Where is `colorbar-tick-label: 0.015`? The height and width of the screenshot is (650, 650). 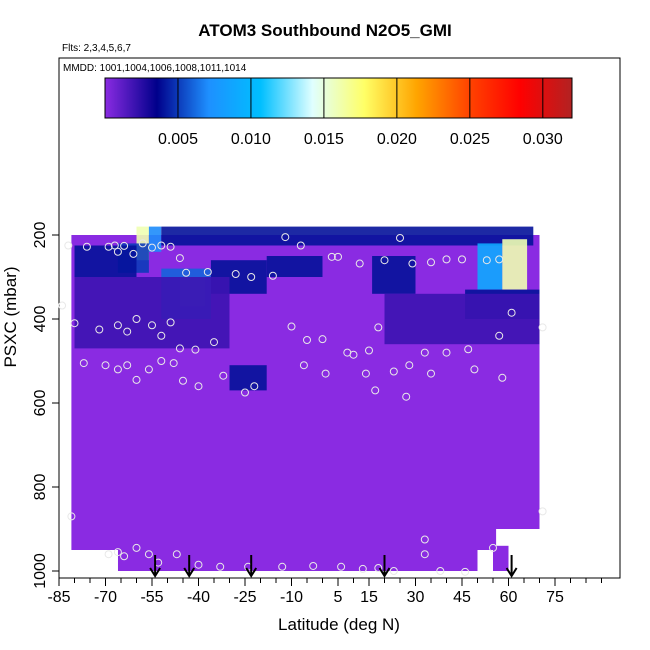
colorbar-tick-label: 0.015 is located at coordinates (324, 139).